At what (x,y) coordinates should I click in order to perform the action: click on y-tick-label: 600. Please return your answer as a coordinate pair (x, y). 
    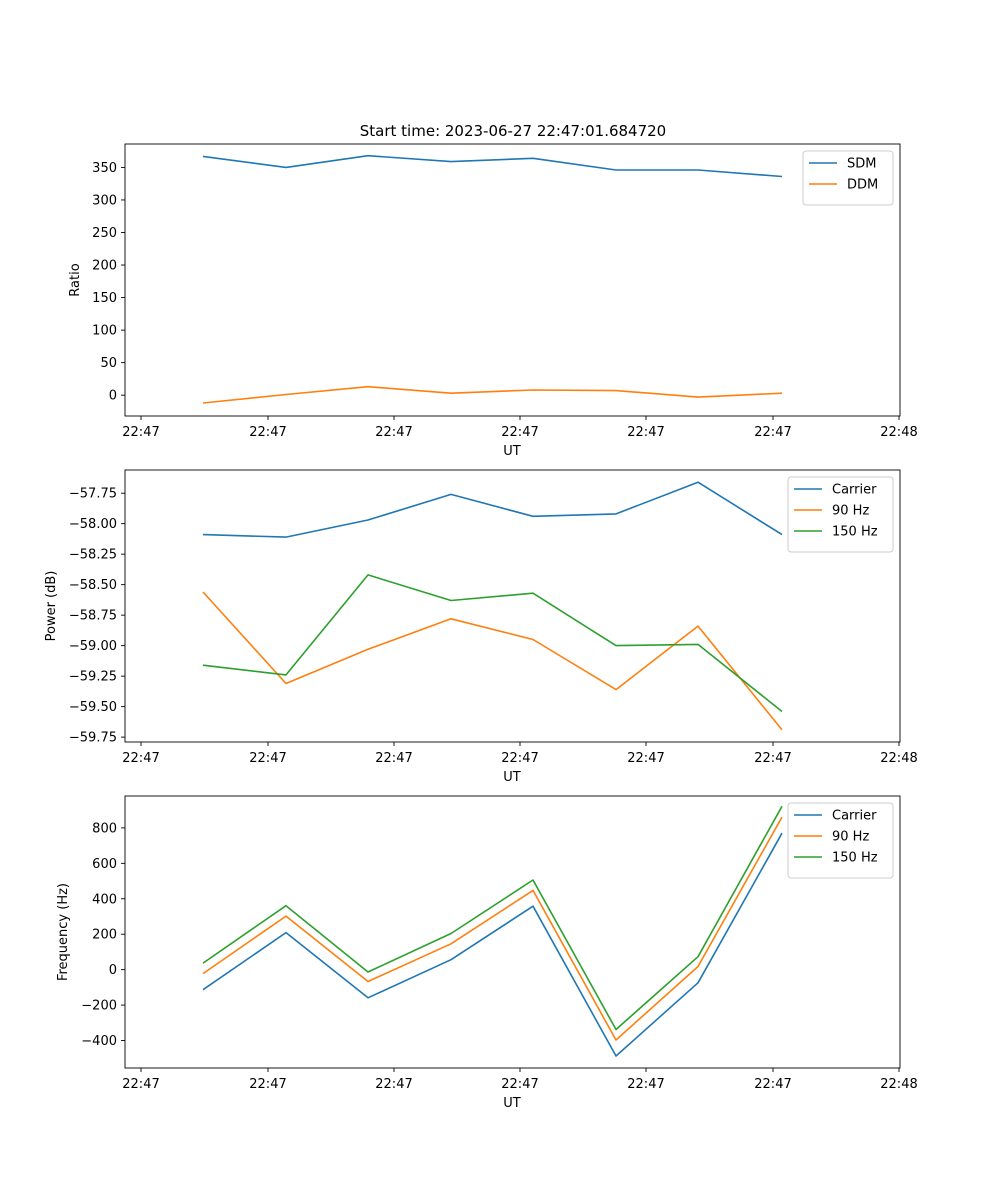
    Looking at the image, I should click on (104, 864).